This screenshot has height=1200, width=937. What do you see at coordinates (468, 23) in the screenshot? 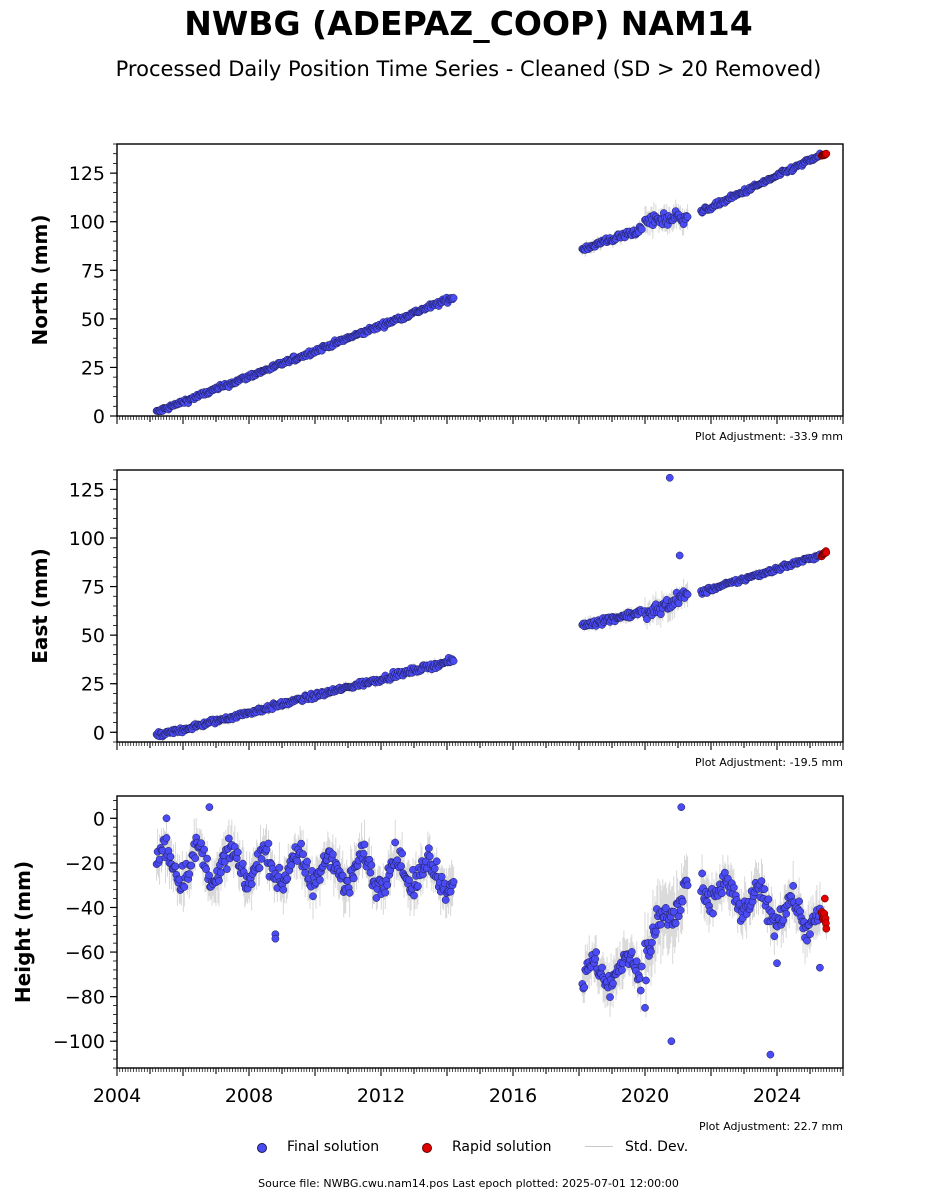
I see `chart-title: NWBG (ADEPAZ_COOP) NAM14` at bounding box center [468, 23].